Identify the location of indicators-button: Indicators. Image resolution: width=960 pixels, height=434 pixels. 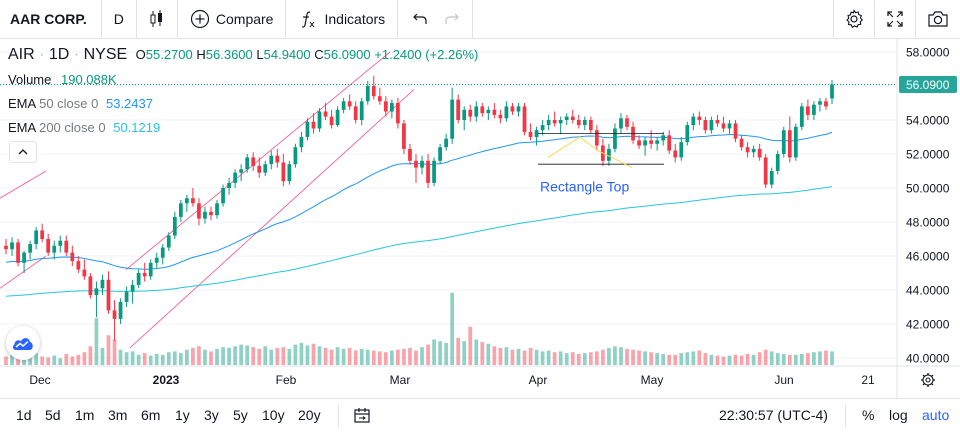
(342, 19).